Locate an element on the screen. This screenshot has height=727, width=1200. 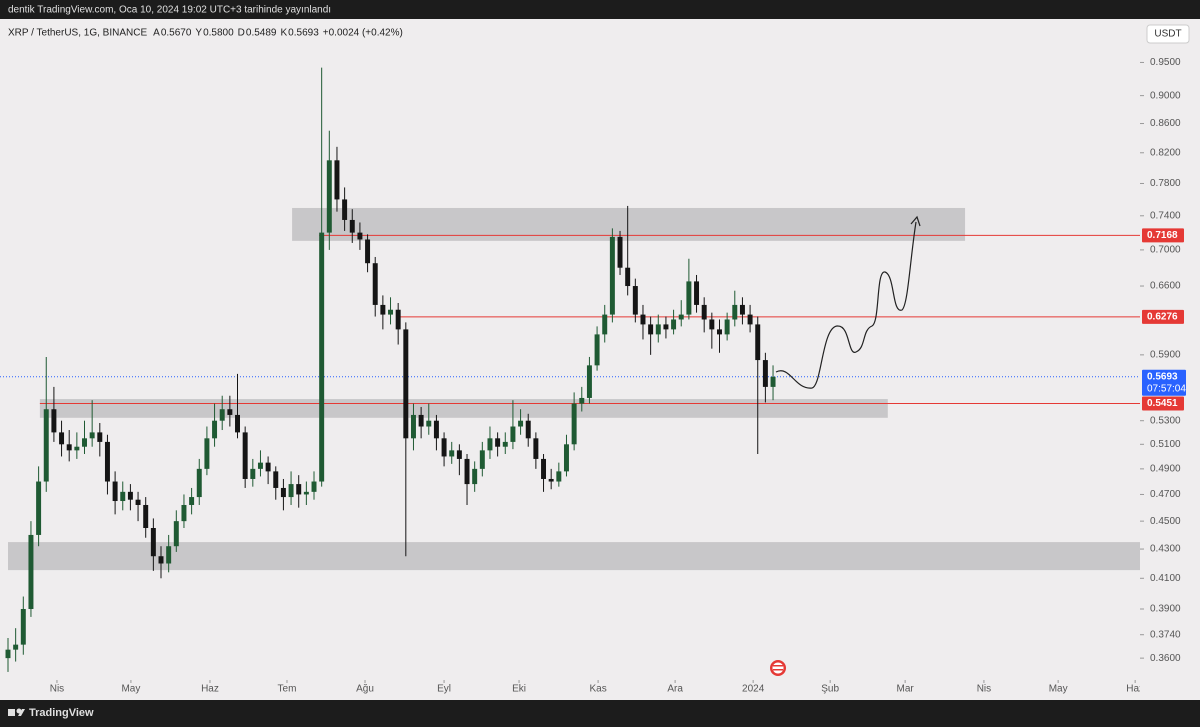
ohlc-key: Y is located at coordinates (198, 33).